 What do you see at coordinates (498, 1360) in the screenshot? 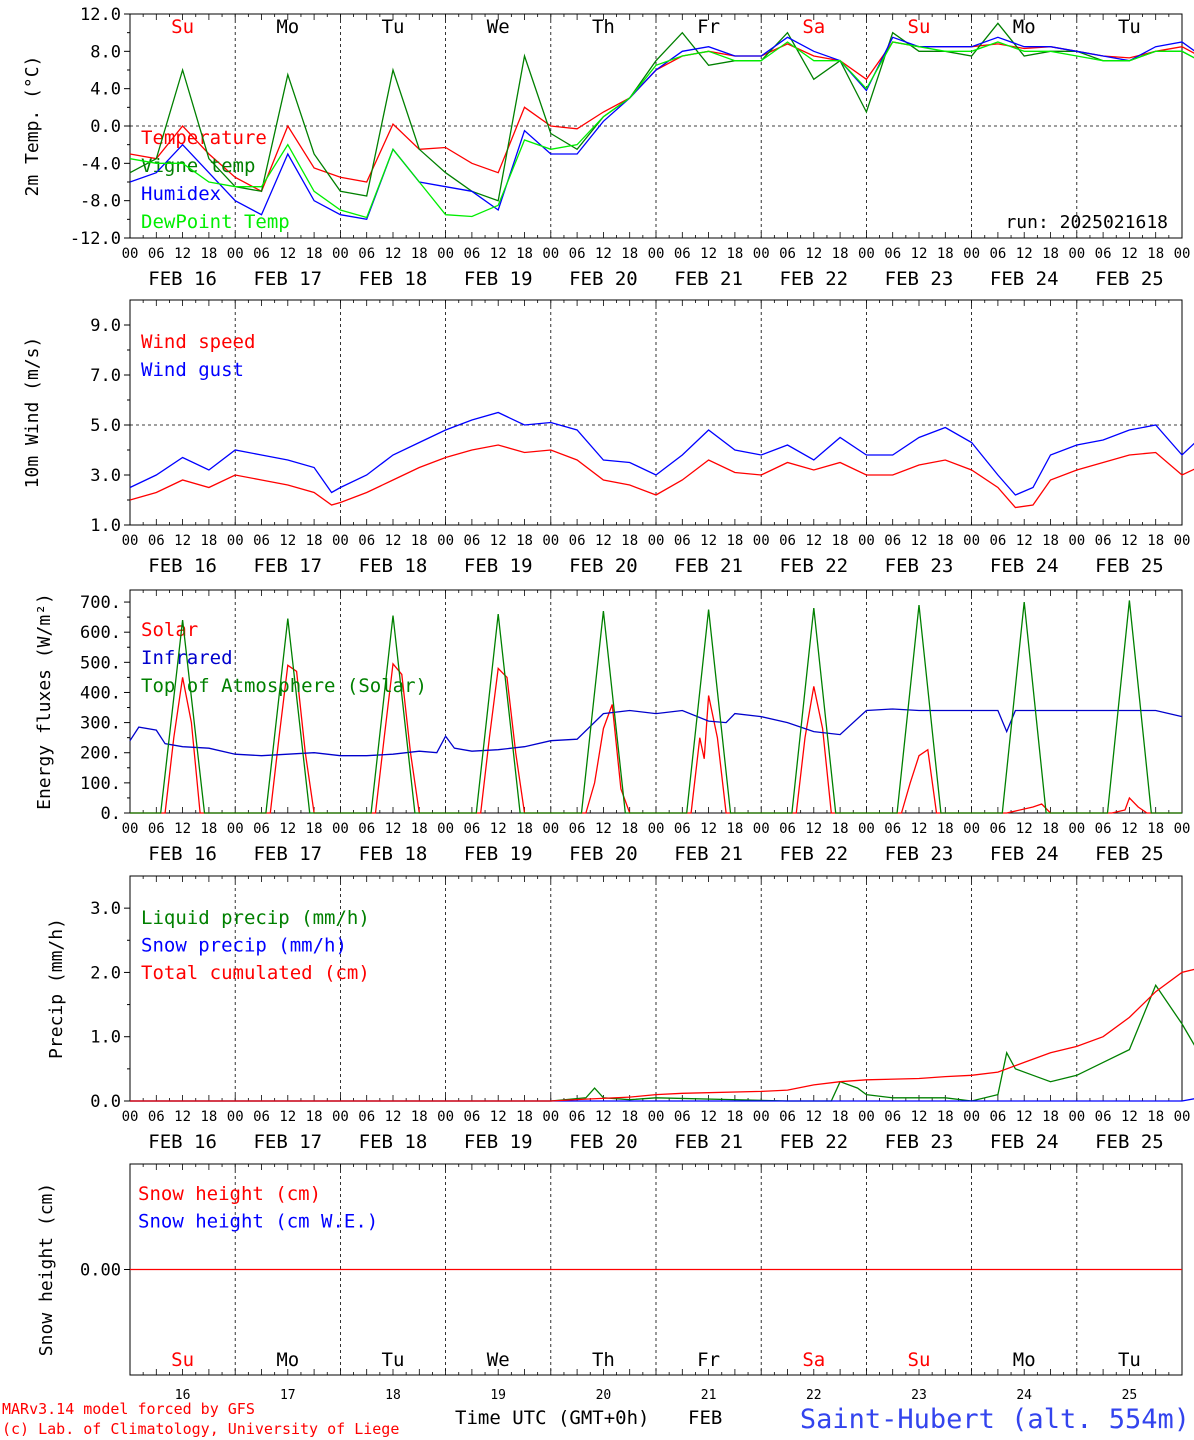
I see `day-name-bottom: We` at bounding box center [498, 1360].